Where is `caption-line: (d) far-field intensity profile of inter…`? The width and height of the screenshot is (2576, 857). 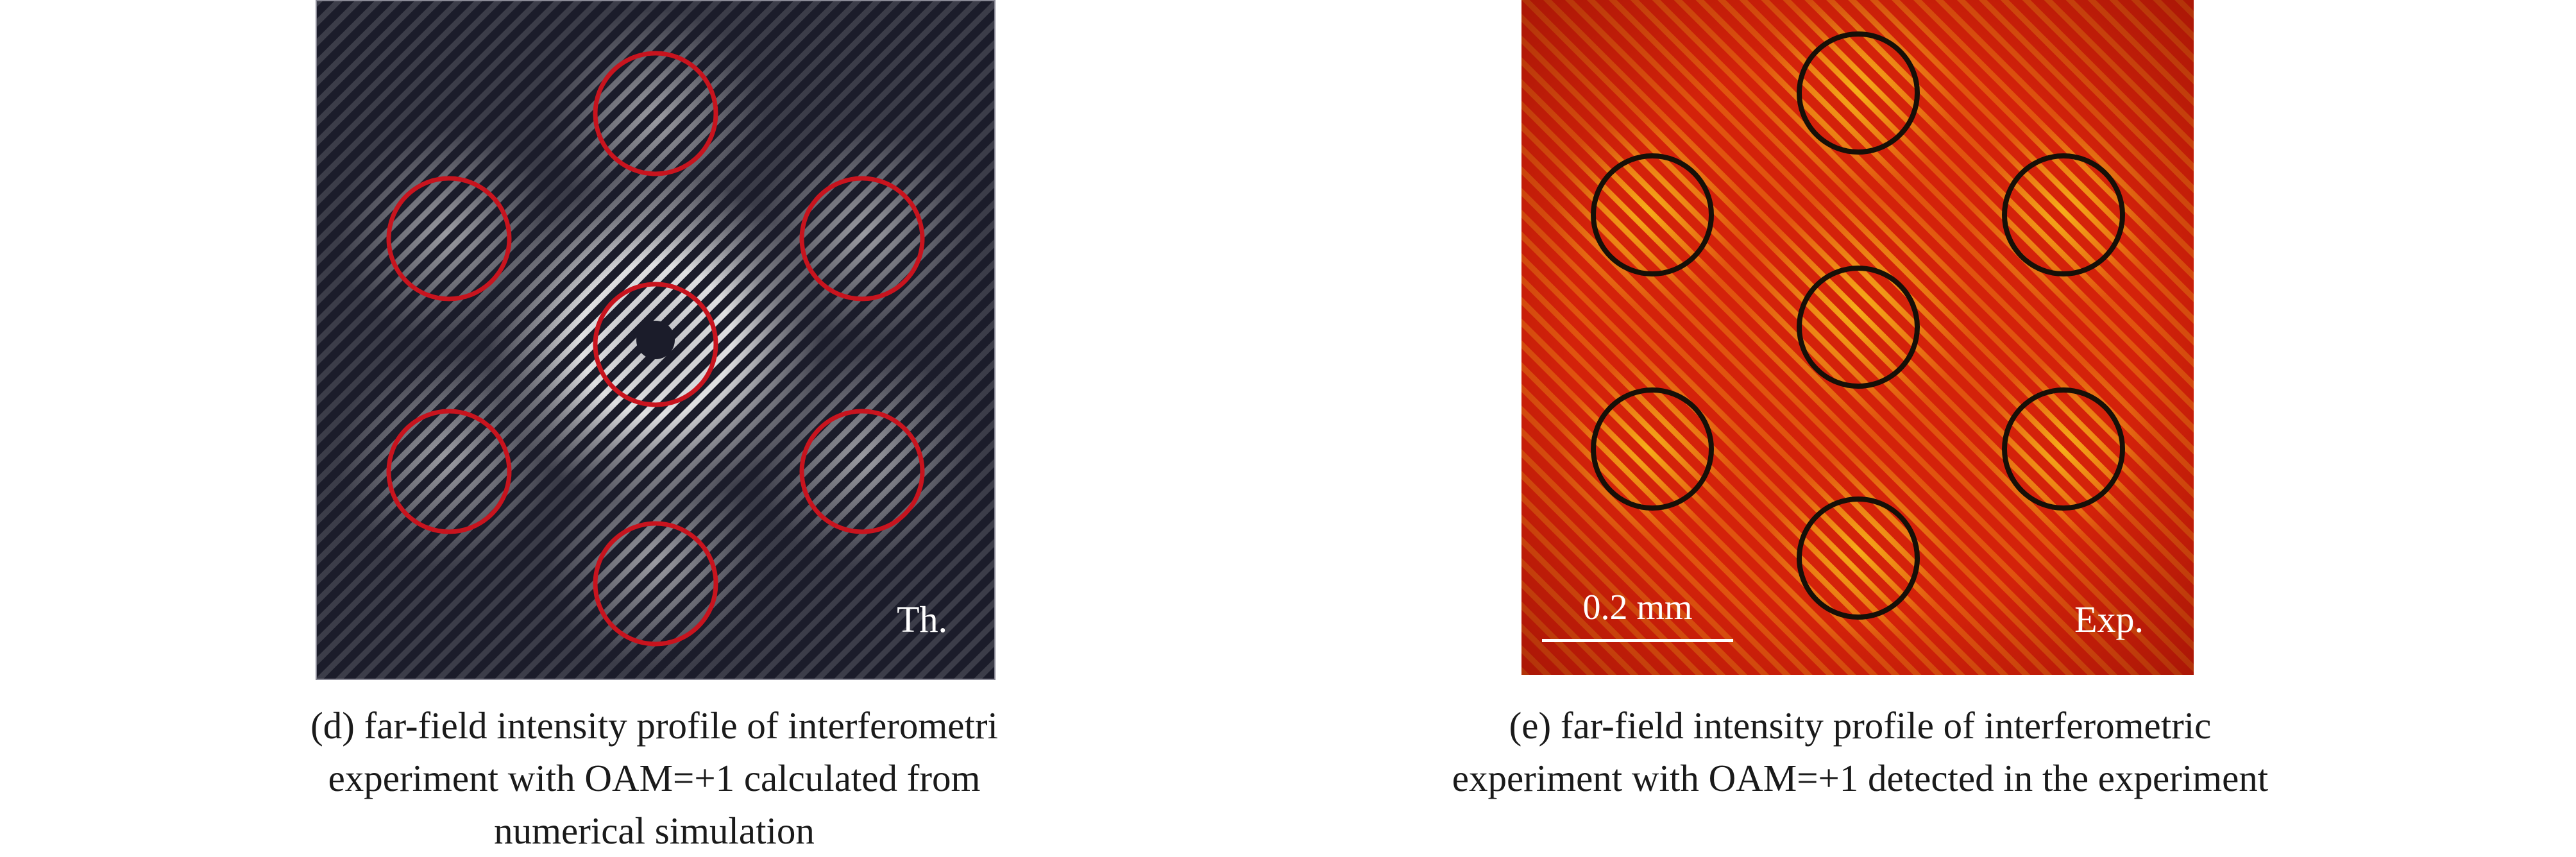
caption-line: (d) far-field intensity profile of inter… is located at coordinates (654, 725).